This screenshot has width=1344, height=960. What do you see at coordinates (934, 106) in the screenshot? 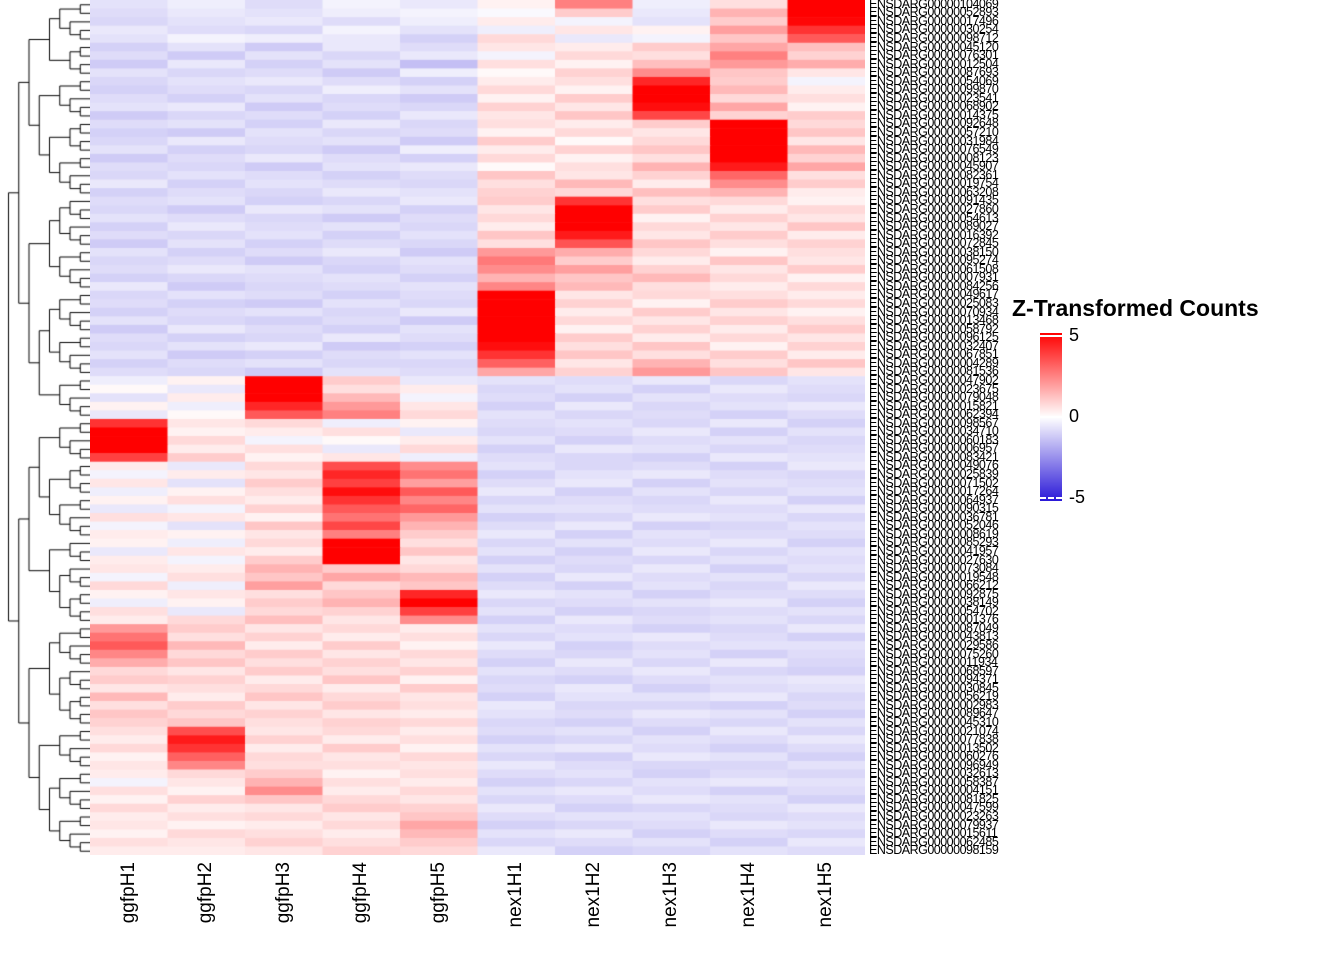
I see `row-label: ENSDARG00000068902` at bounding box center [934, 106].